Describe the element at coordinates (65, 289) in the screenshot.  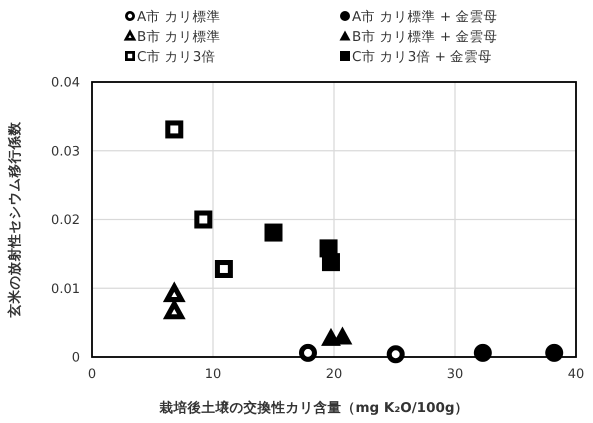
I see `y-tick-label: 0.01` at that location.